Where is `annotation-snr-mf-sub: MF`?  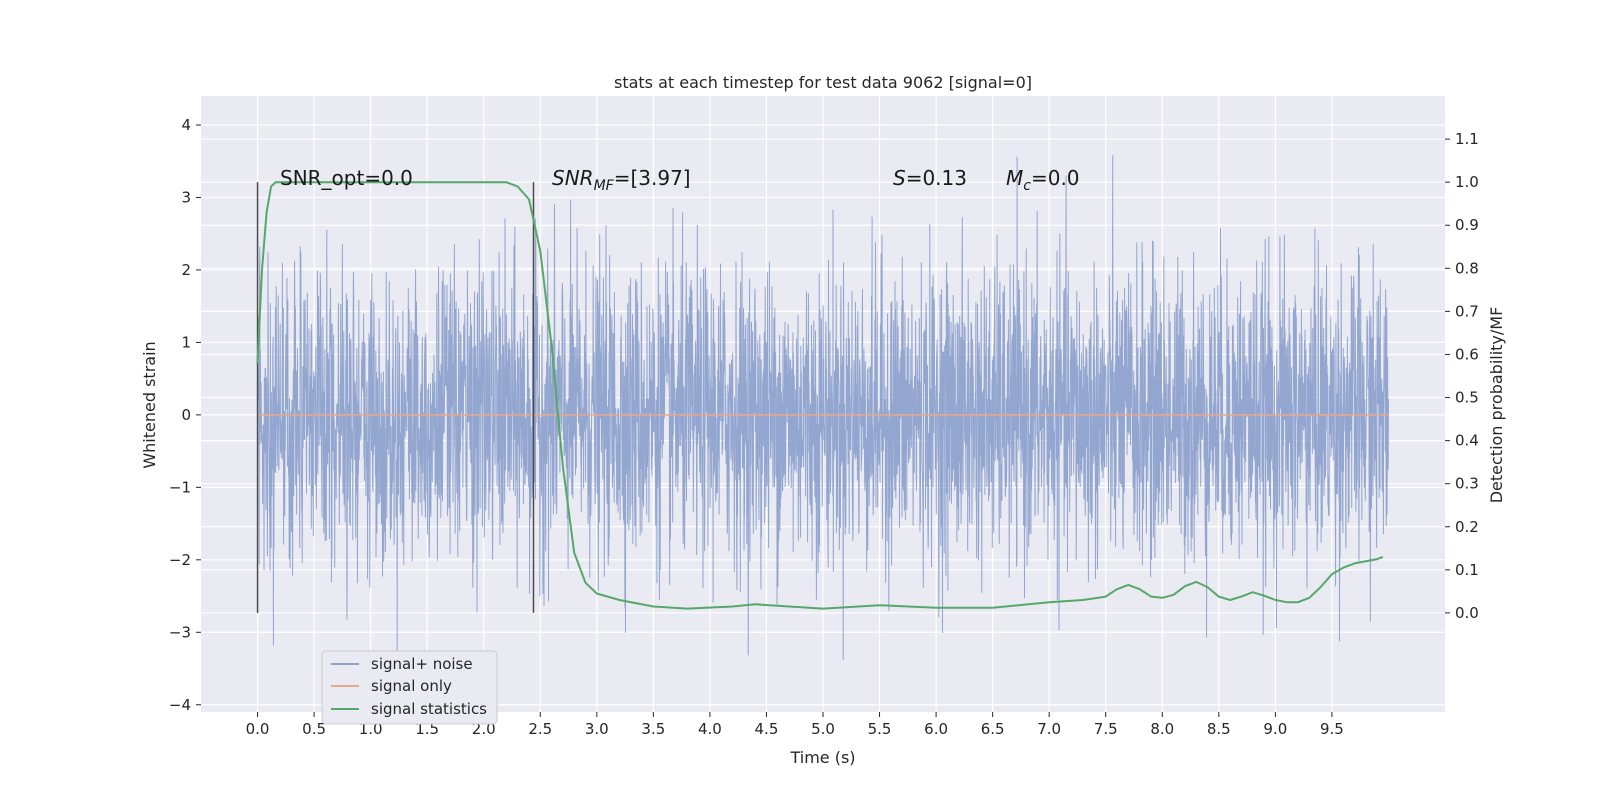 annotation-snr-mf-sub: MF is located at coordinates (604, 186).